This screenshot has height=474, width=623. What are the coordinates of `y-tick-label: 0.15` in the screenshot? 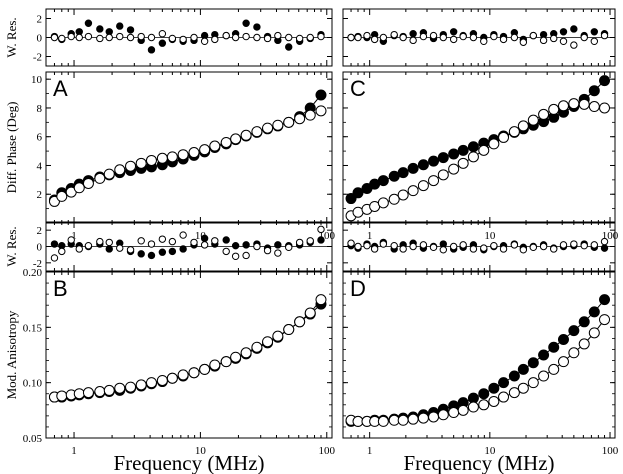 It's located at (33, 328).